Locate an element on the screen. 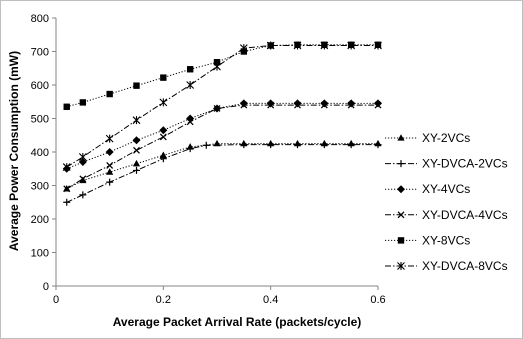  y-tick-label: 0 is located at coordinates (46, 287).